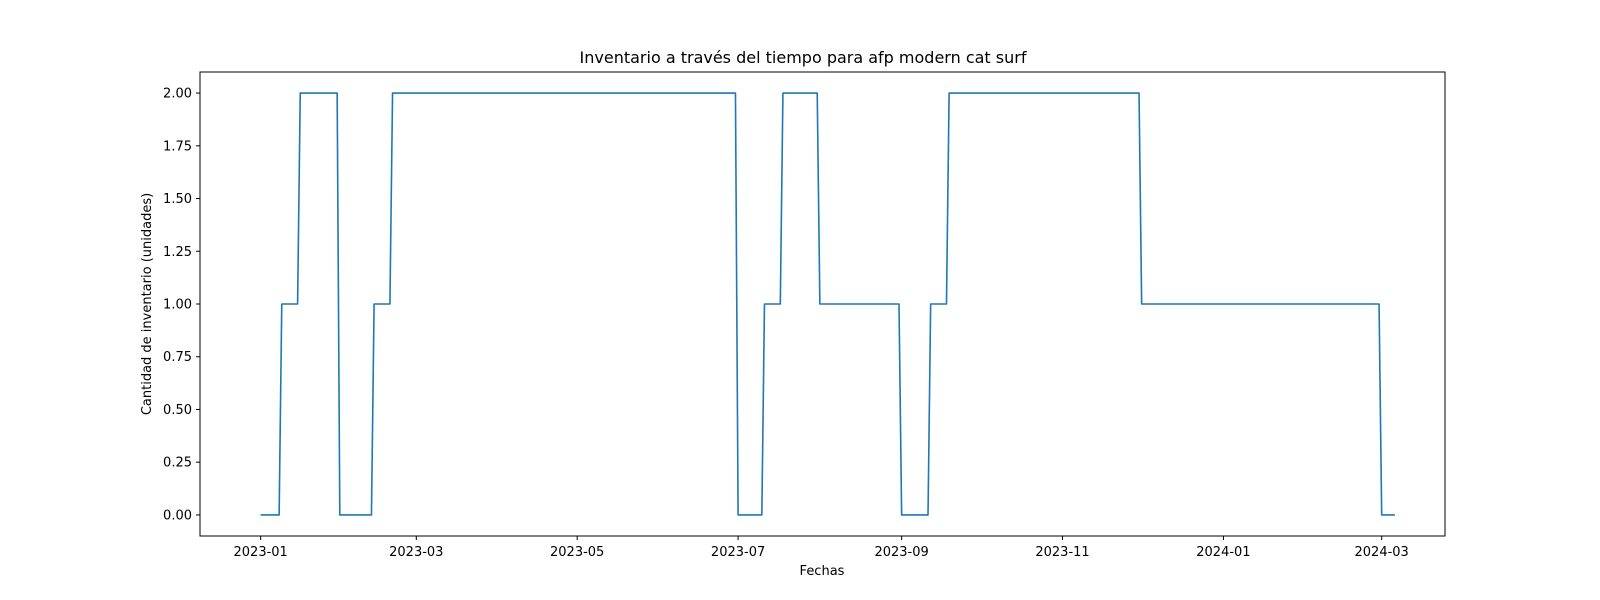  I want to click on y-tick-label: 0.50, so click(177, 410).